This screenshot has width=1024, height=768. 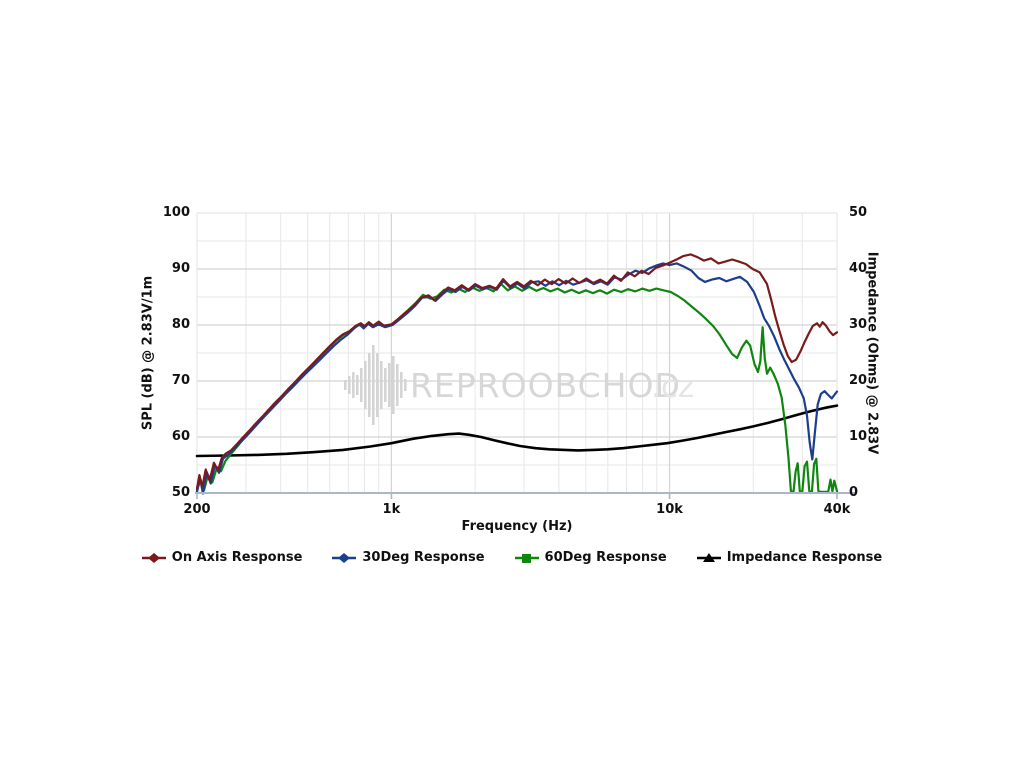 I want to click on y-tick-label-right: 40, so click(x=858, y=268).